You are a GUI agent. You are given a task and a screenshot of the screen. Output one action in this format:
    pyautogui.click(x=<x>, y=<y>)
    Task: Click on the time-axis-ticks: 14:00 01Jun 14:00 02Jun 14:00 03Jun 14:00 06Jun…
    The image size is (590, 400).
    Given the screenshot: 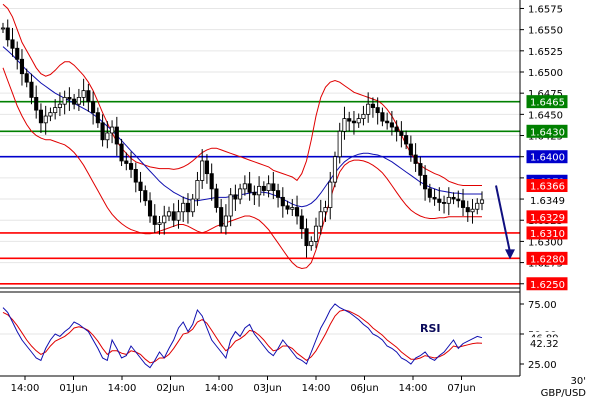 What is the action you would take?
    pyautogui.click(x=243, y=385)
    